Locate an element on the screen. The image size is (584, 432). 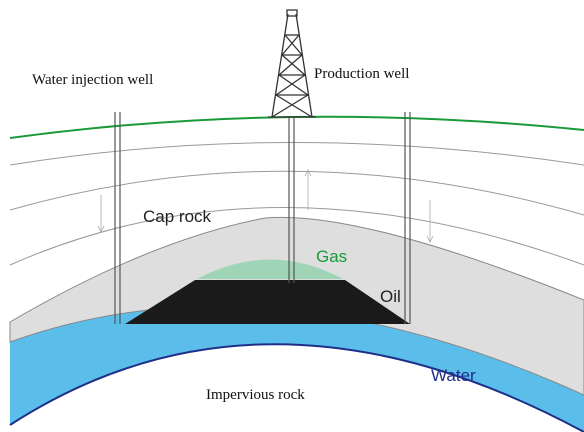
label: Water is located at coordinates (453, 375).